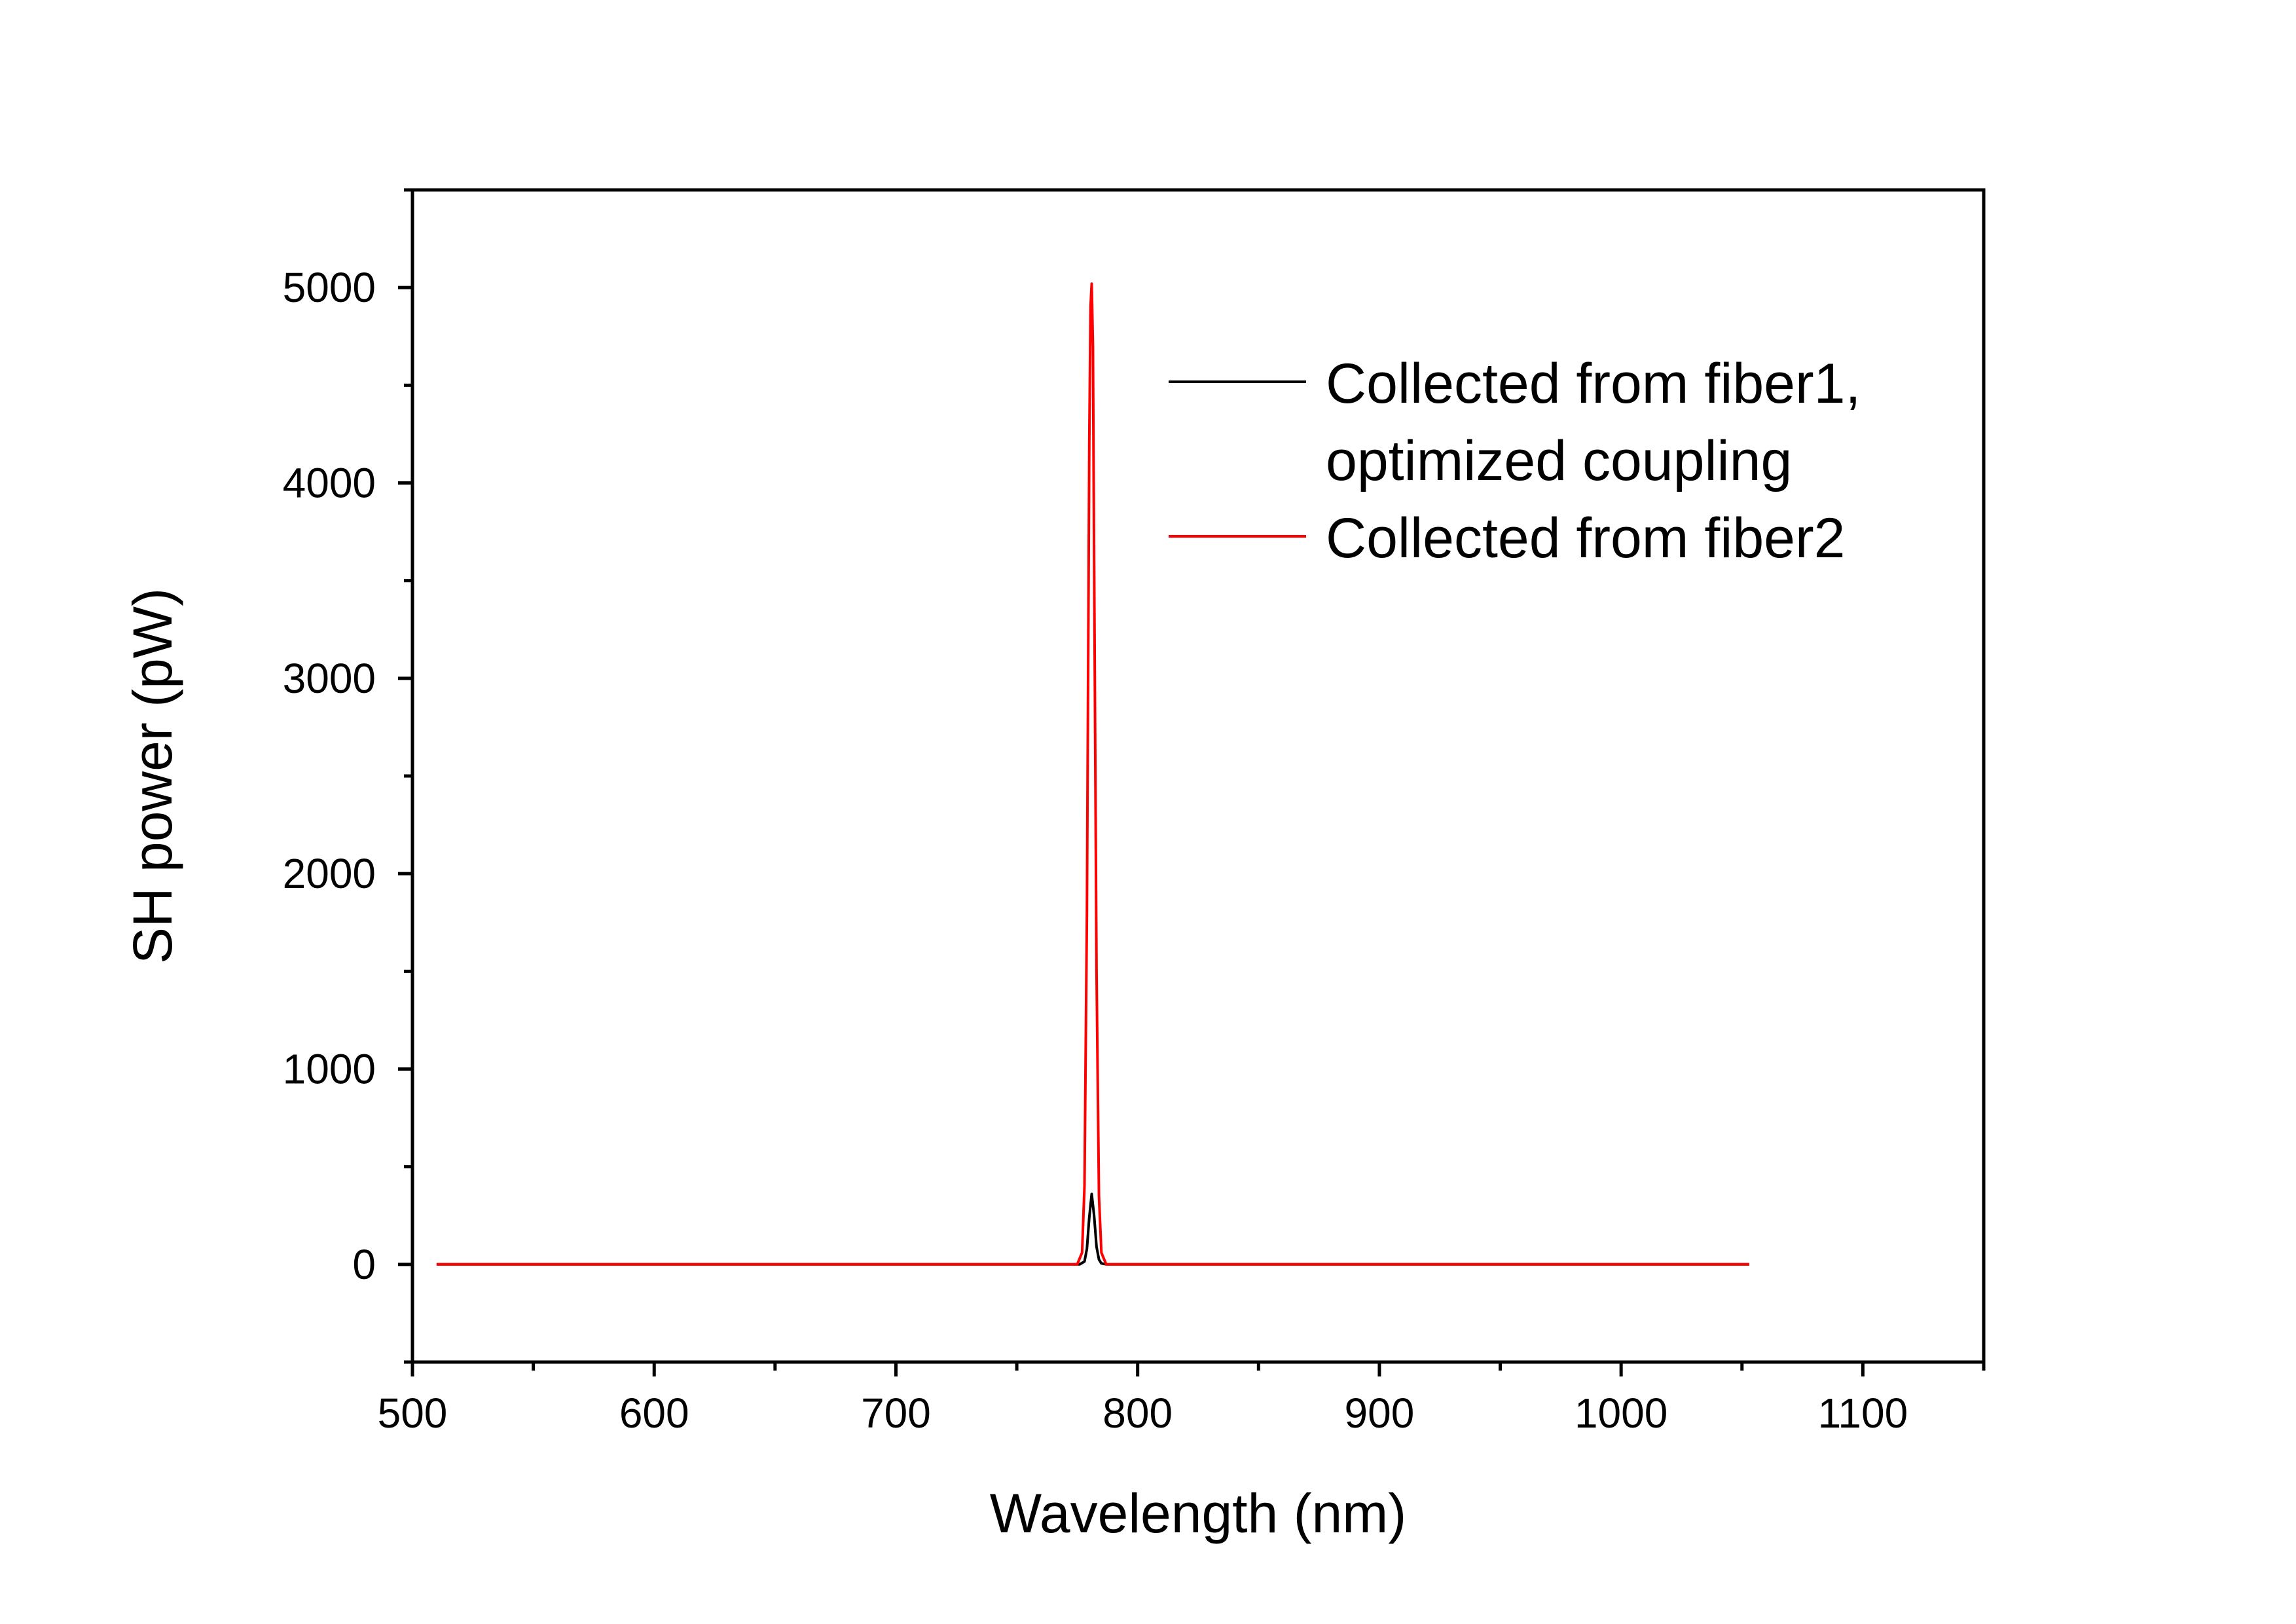 The image size is (2296, 1624). Describe the element at coordinates (1380, 1413) in the screenshot. I see `x-tick-label: 900` at that location.